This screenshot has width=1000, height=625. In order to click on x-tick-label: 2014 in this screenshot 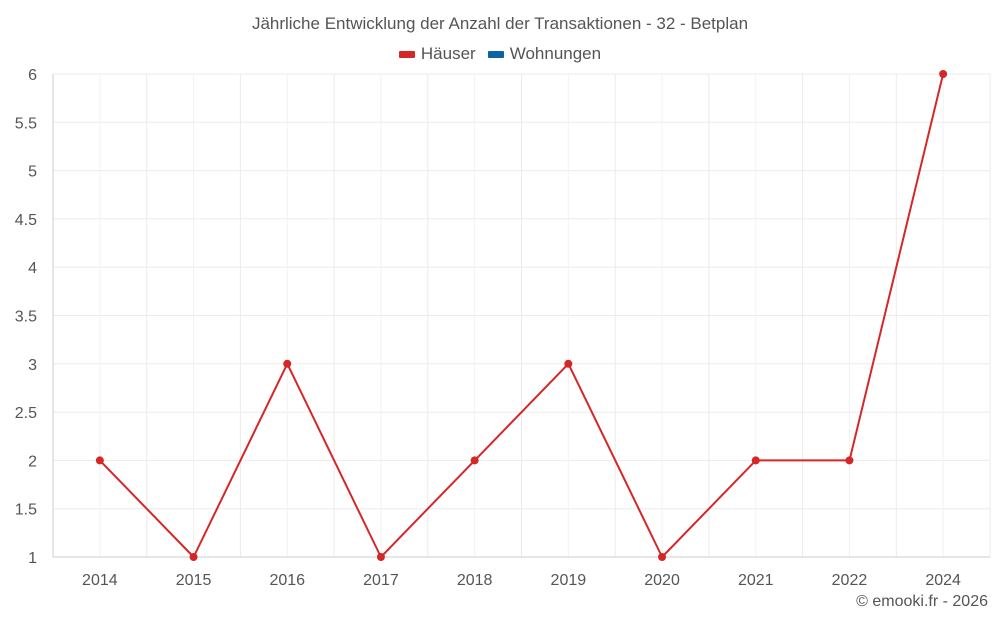, I will do `click(100, 580)`.